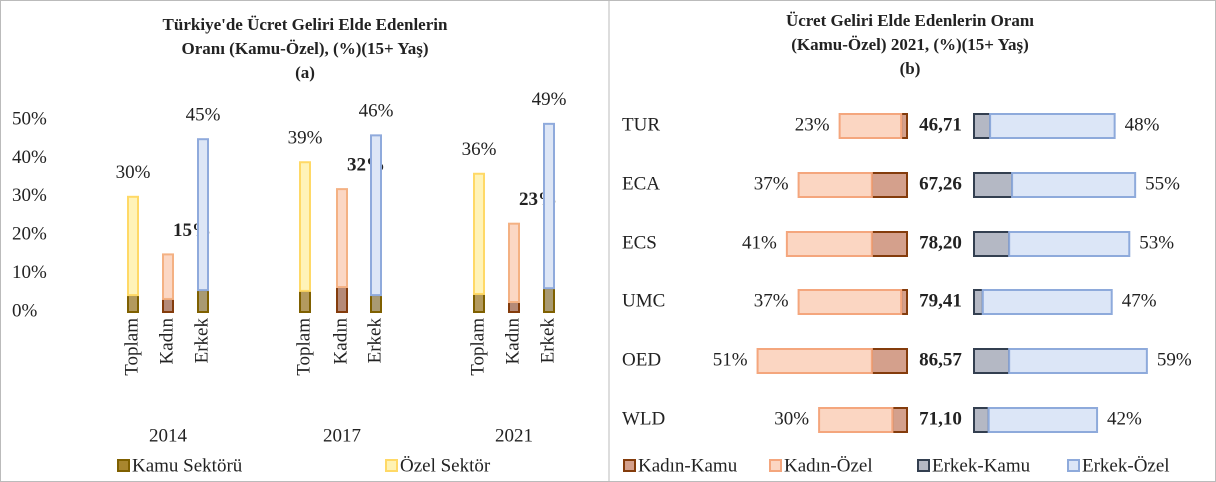  I want to click on data-label: 41%, so click(759, 242).